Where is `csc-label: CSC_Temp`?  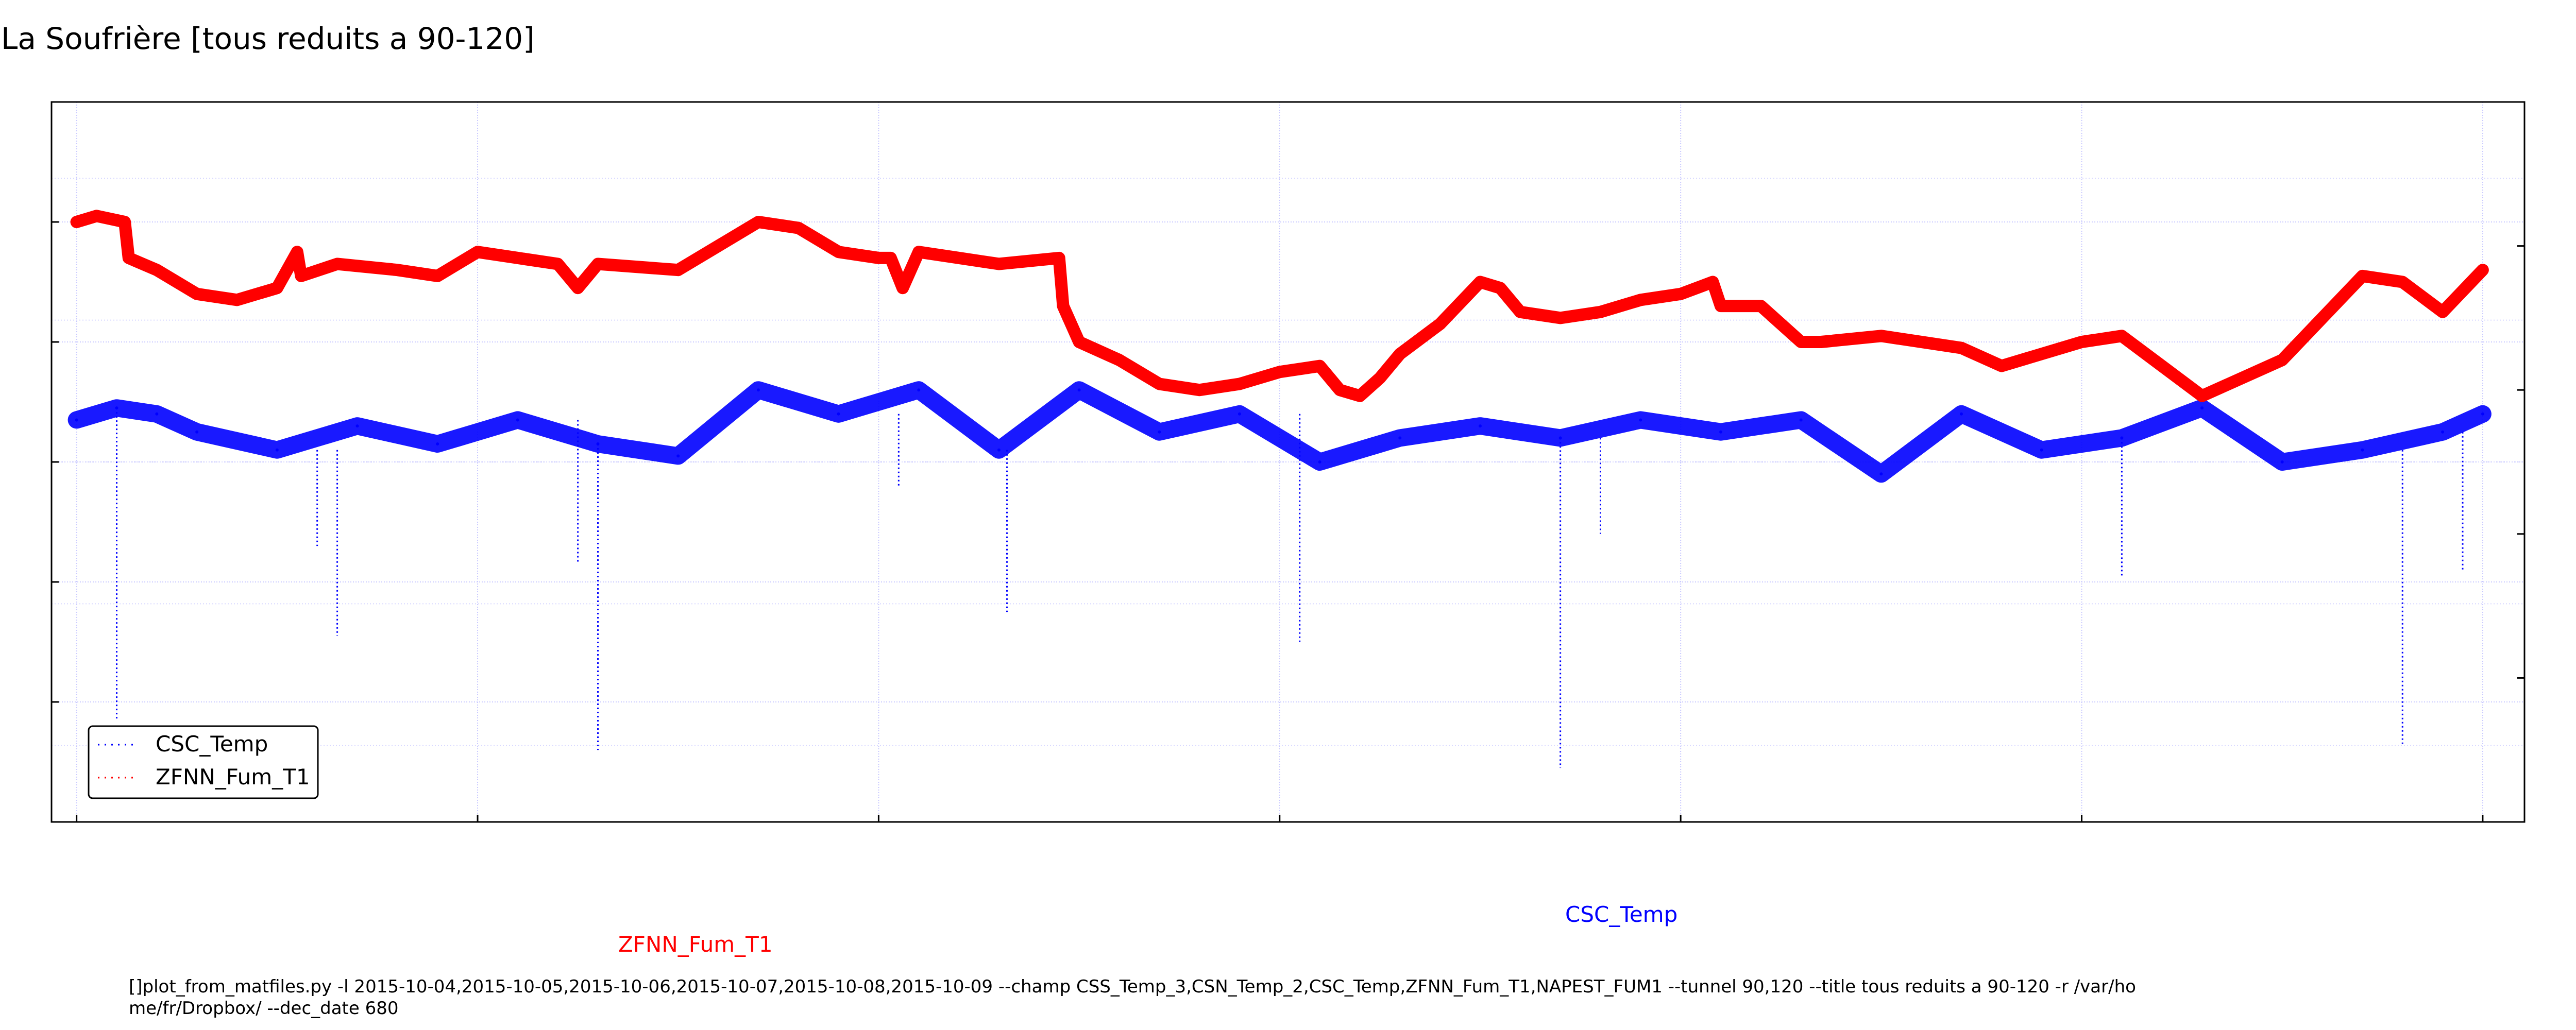
csc-label: CSC_Temp is located at coordinates (1621, 914).